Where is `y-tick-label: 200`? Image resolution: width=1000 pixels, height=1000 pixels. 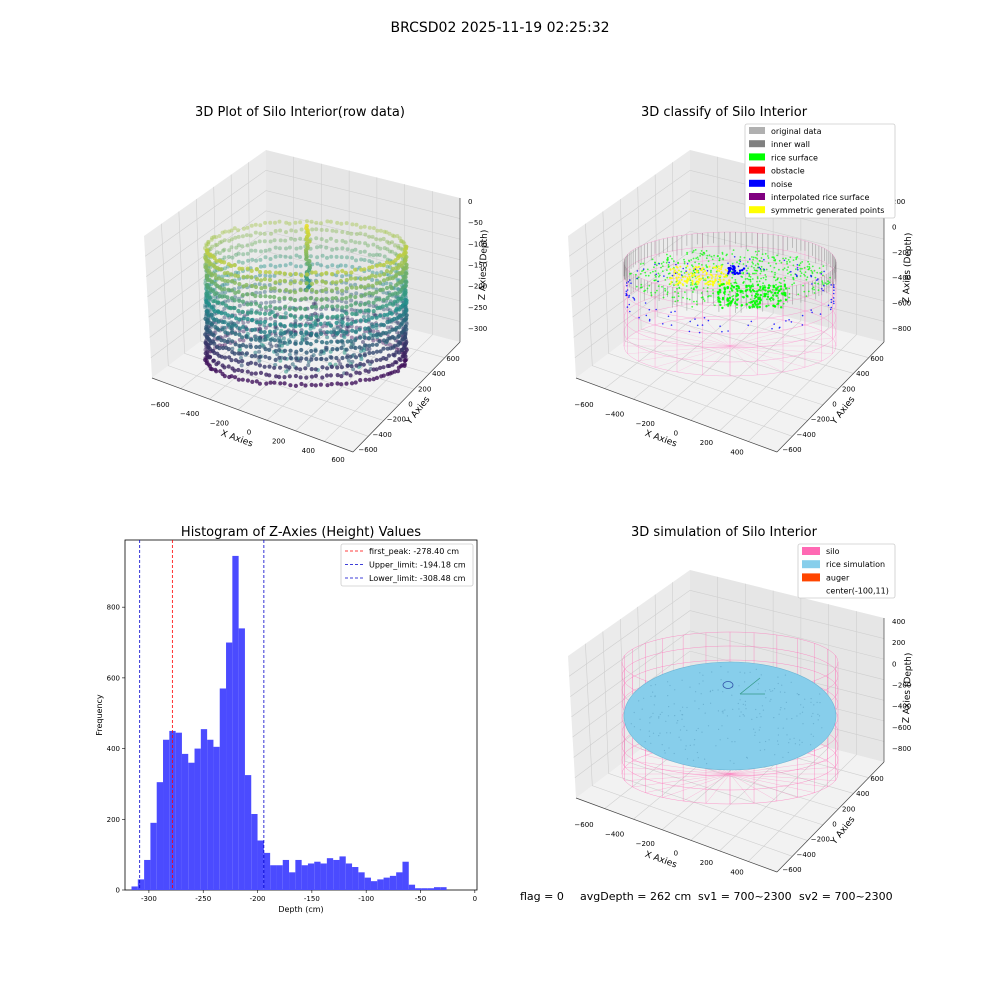
y-tick-label: 200 is located at coordinates (113, 820).